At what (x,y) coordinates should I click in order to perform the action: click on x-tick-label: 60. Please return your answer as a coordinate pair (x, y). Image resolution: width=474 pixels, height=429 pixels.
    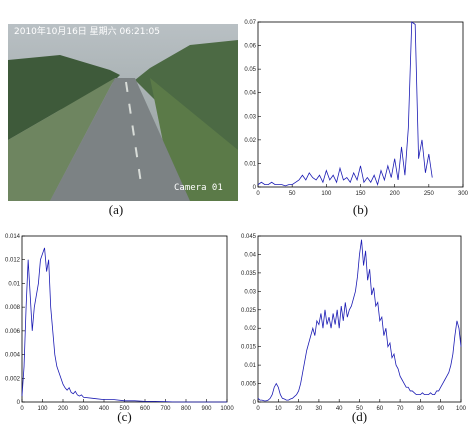
    Looking at the image, I should click on (379, 409).